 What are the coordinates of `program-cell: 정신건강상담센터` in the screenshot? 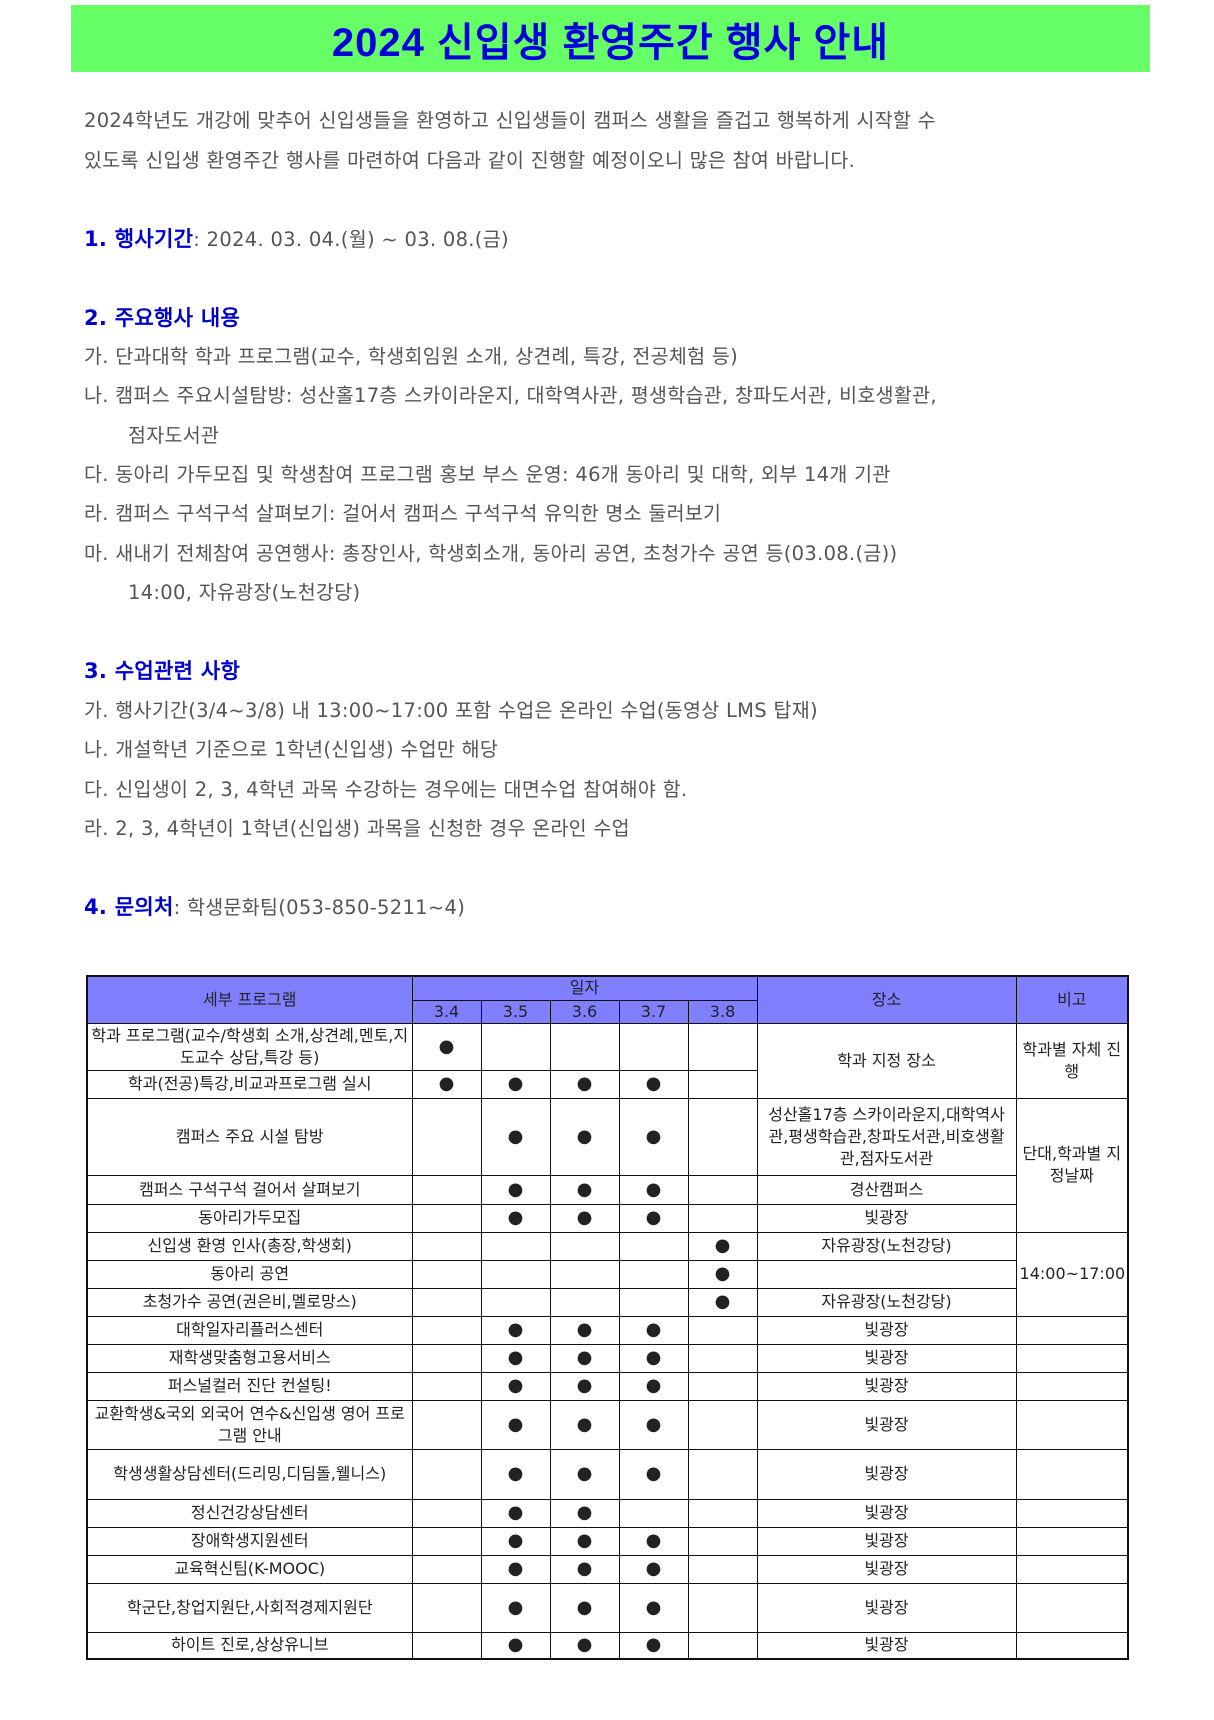 It's located at (249, 1513).